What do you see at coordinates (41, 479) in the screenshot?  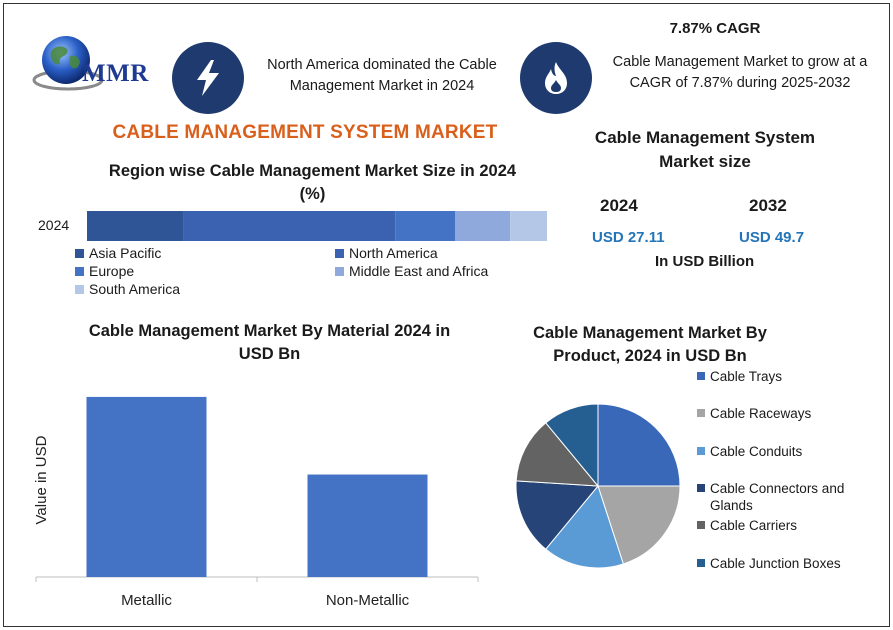 I see `material-y-axis-label: Value in USD` at bounding box center [41, 479].